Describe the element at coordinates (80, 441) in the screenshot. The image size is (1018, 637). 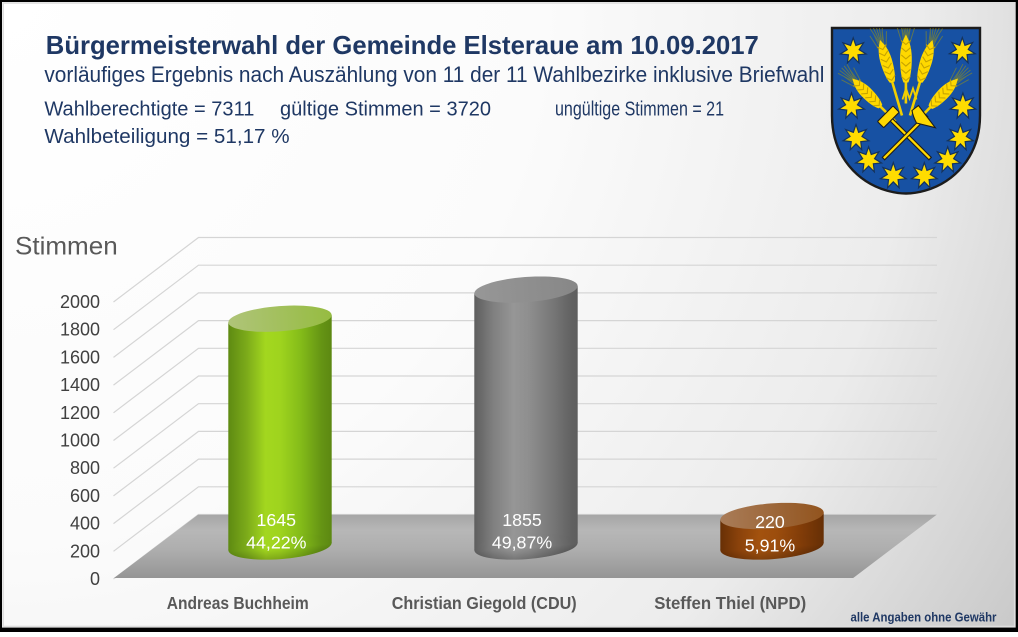
I see `svg-text: 1000` at that location.